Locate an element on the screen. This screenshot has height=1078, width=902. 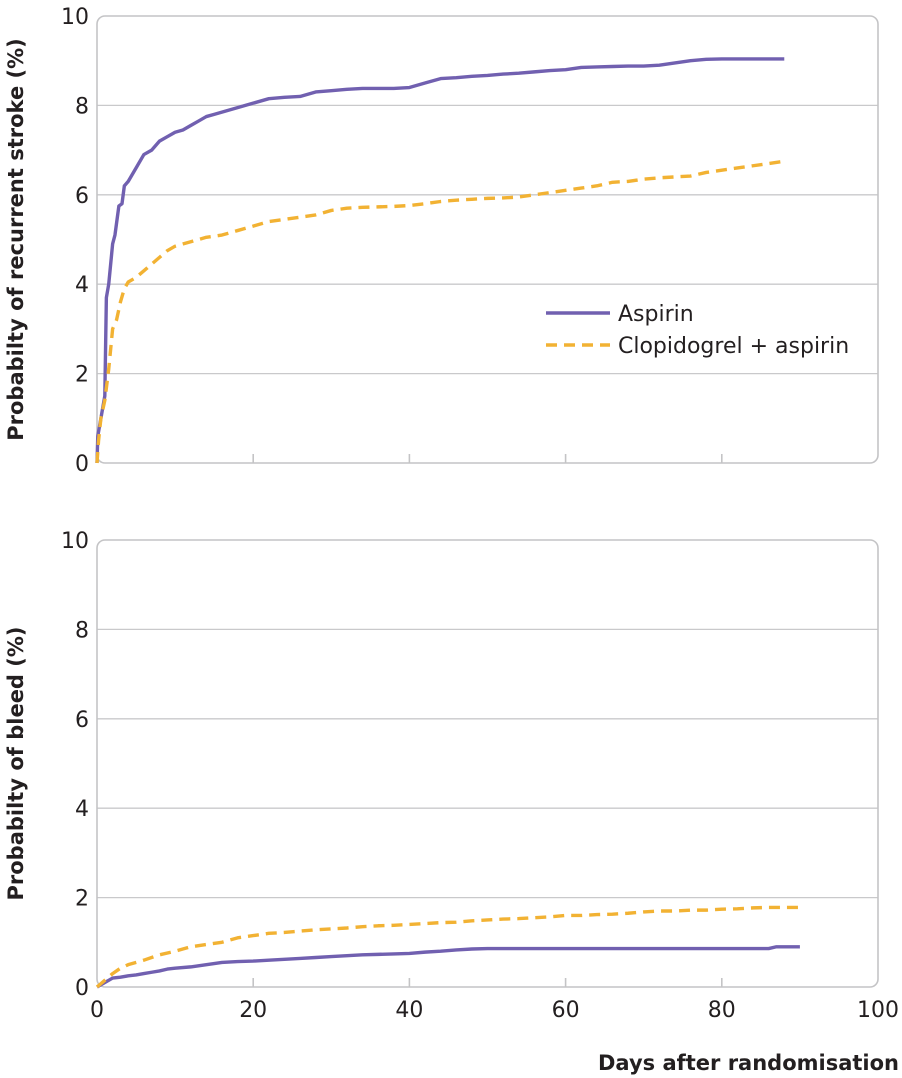
y-axis-title: Probabilty of recurrent stroke (%) is located at coordinates (16, 239).